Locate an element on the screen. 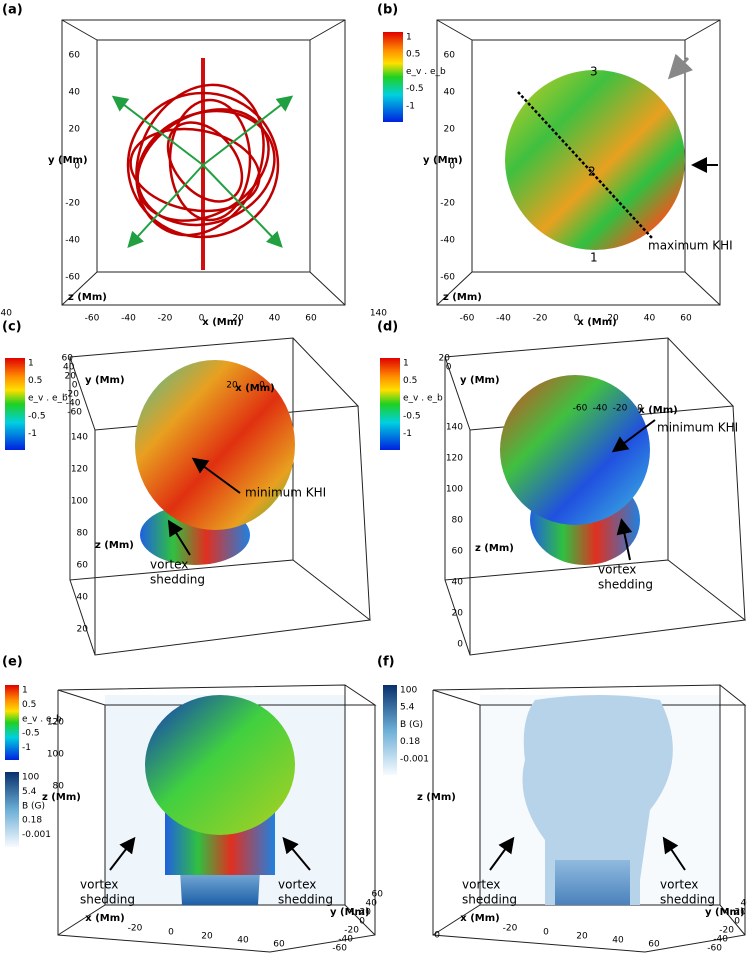 This screenshot has width=747, height=955. panel-e is located at coordinates (191, 818).